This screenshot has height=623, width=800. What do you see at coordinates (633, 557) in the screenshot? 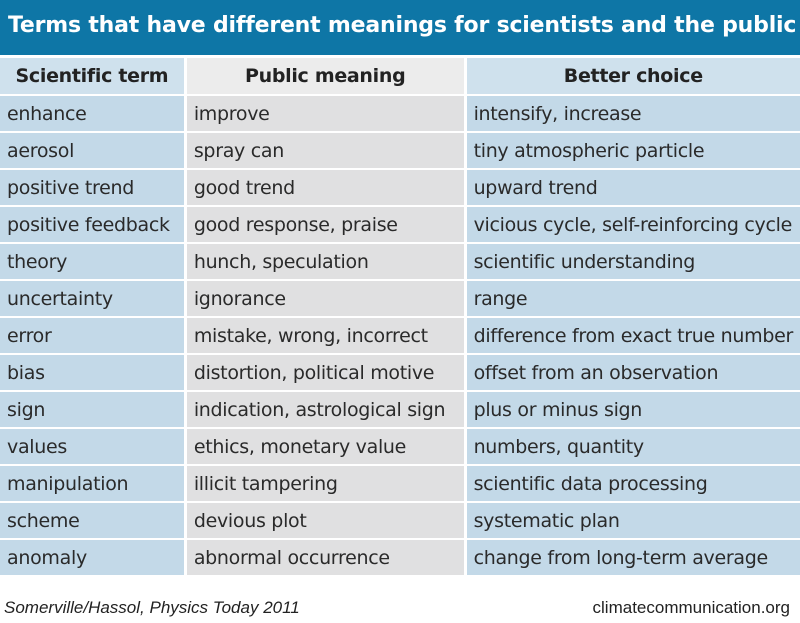
I see `better-choice-cell: change from long-term average` at bounding box center [633, 557].